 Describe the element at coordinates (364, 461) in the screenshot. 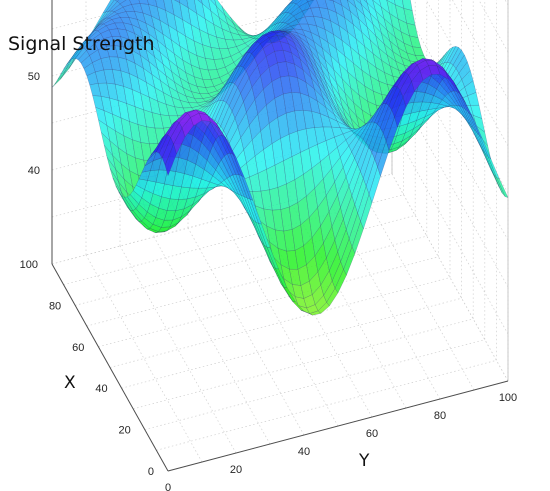

I see `y-axis-label: Y` at that location.